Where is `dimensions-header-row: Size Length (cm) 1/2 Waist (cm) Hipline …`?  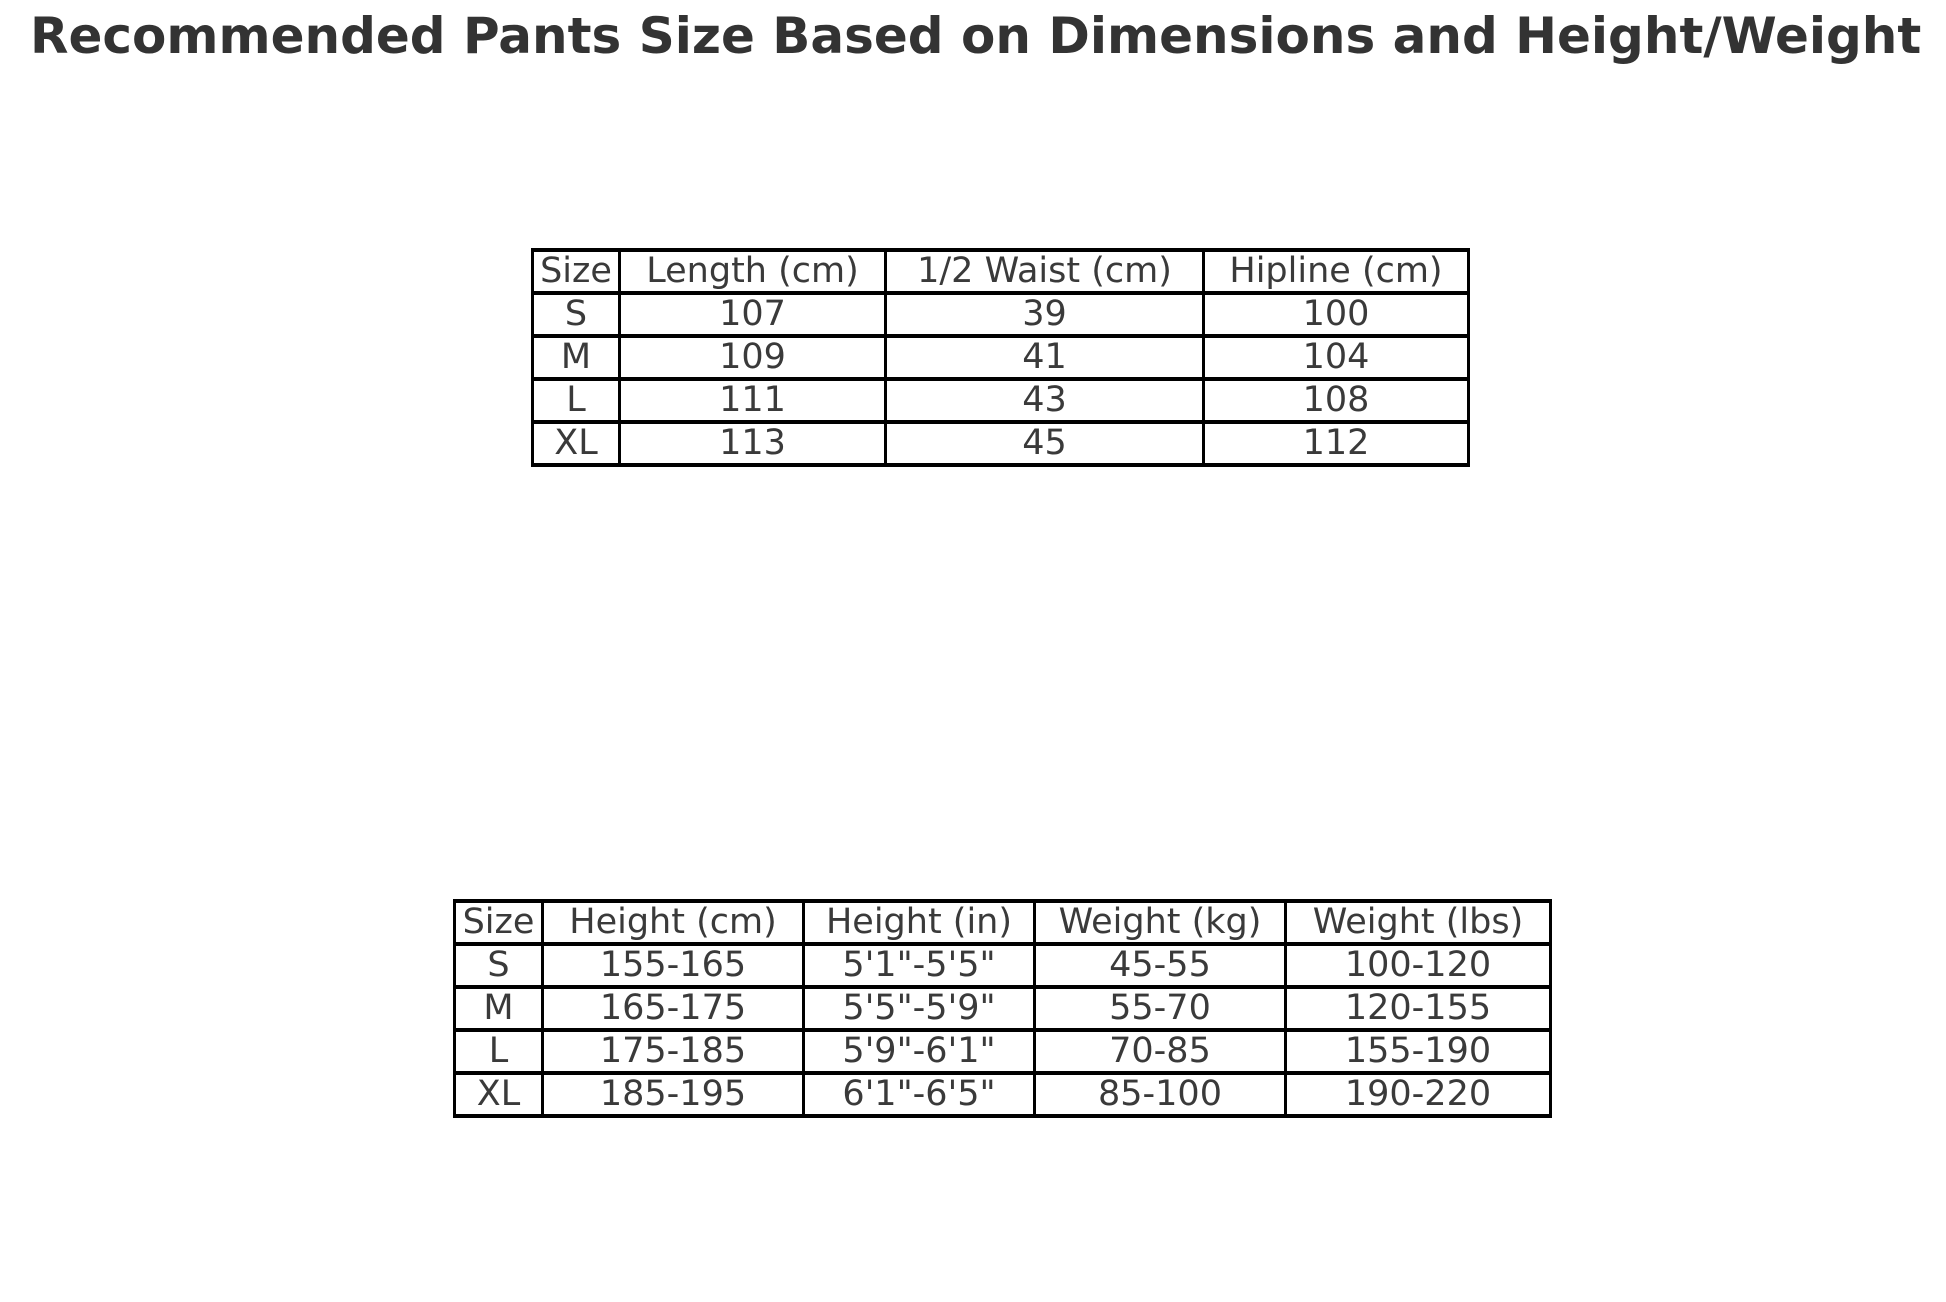
dimensions-header-row: Size Length (cm) 1/2 Waist (cm) Hipline … is located at coordinates (1000, 271).